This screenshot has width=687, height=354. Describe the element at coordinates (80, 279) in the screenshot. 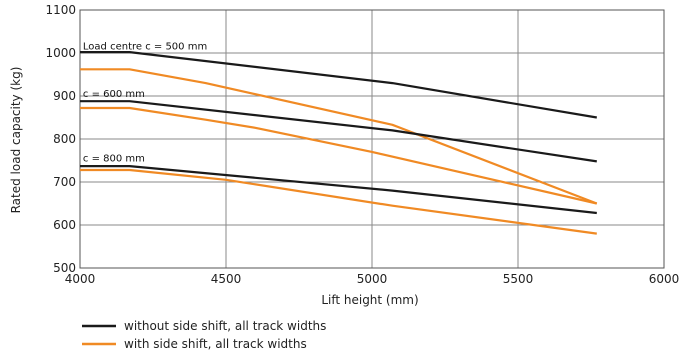

I see `x-tick-label: 4000` at that location.